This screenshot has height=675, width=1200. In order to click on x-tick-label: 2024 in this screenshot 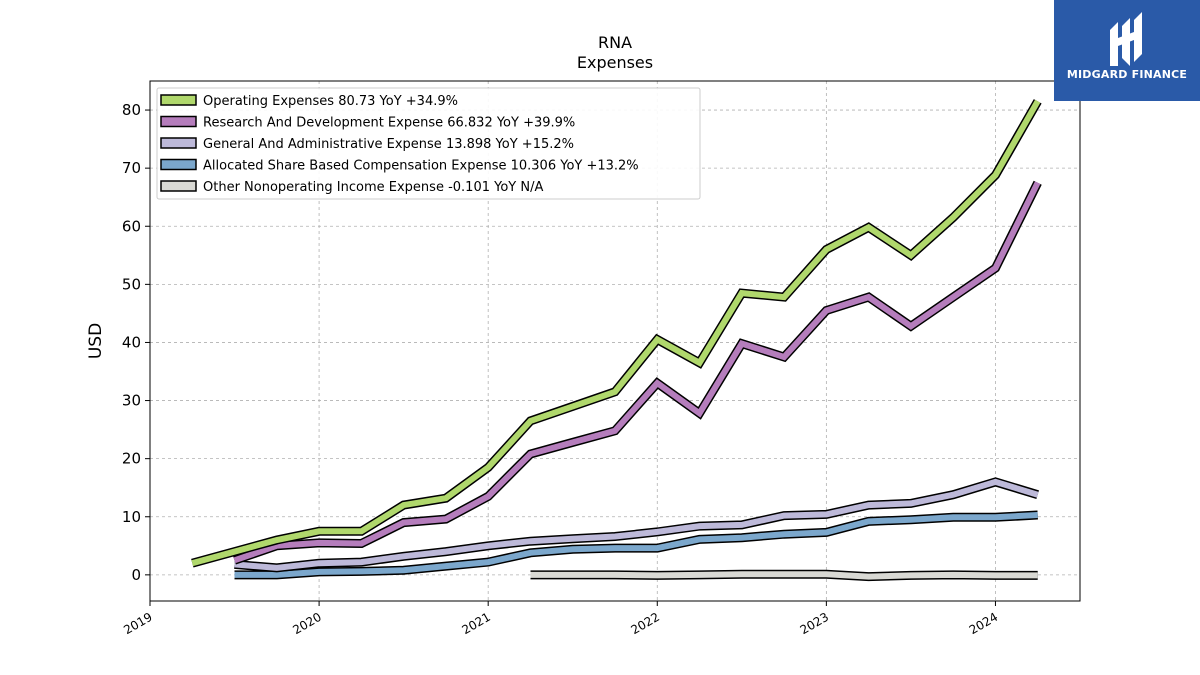, I will do `click(983, 623)`.